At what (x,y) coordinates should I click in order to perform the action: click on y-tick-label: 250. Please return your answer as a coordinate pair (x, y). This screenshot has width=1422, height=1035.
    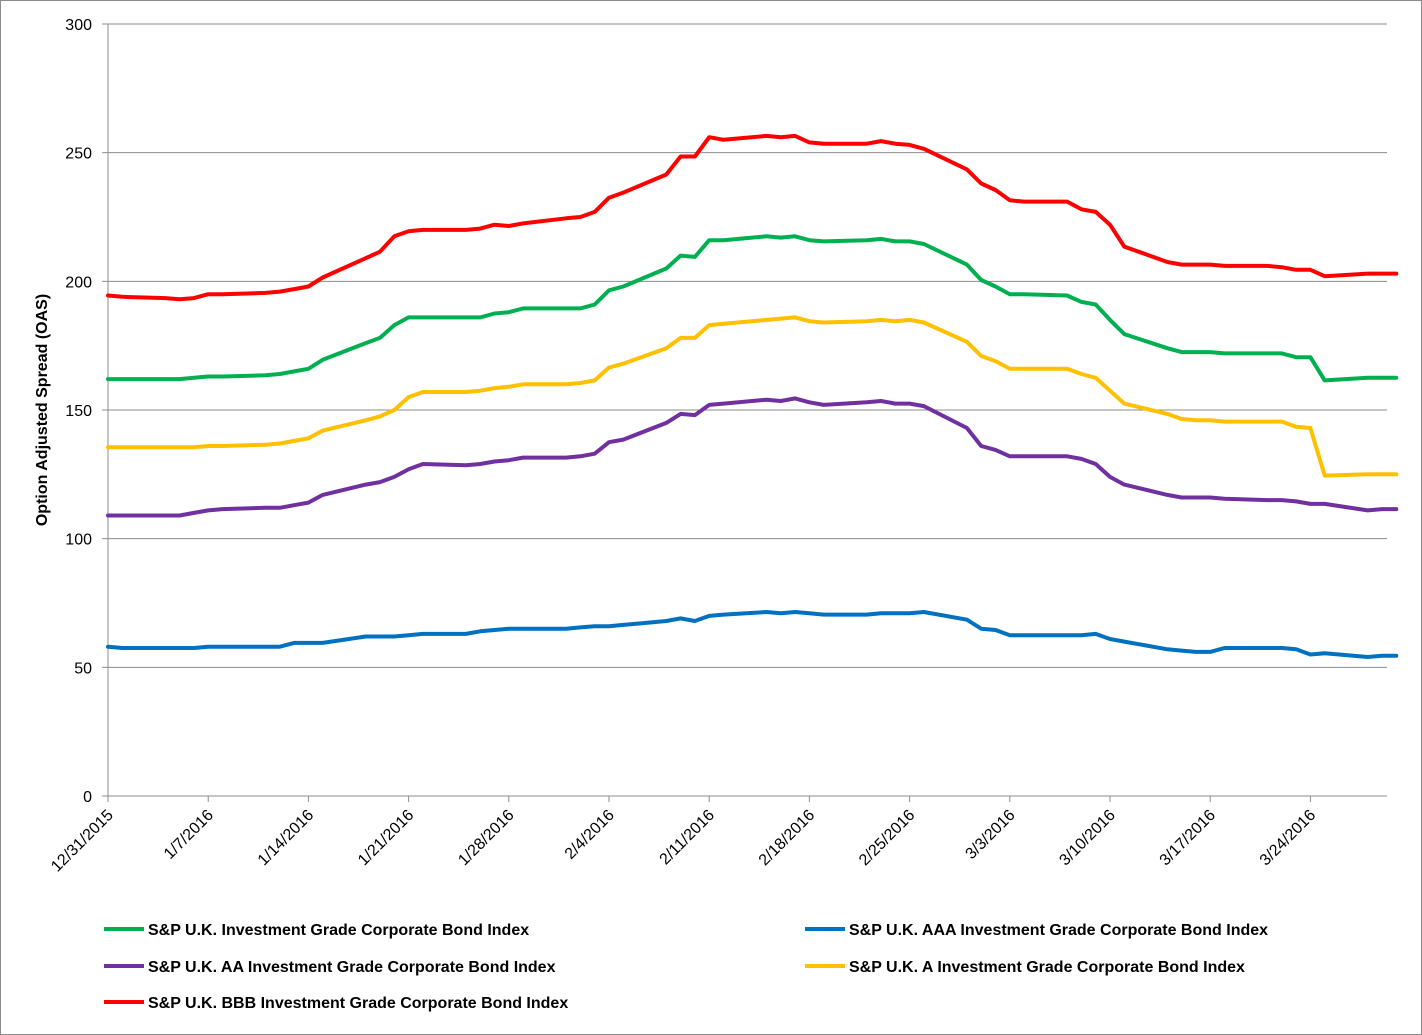
    Looking at the image, I should click on (78, 154).